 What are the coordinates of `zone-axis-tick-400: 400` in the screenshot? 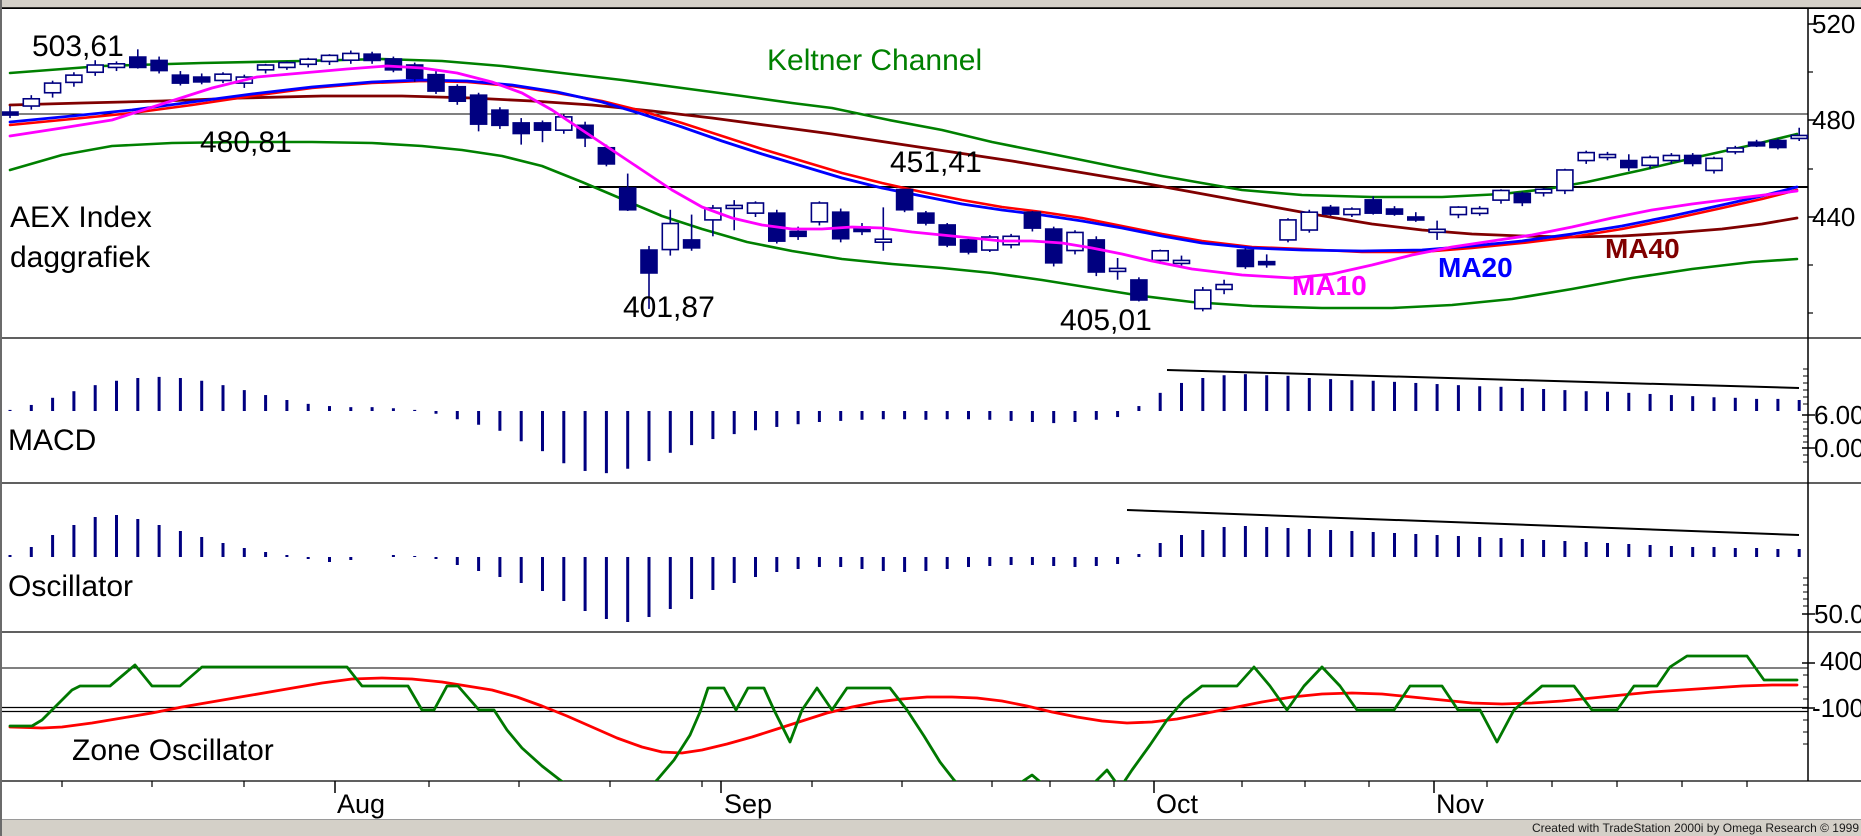 It's located at (1840, 661).